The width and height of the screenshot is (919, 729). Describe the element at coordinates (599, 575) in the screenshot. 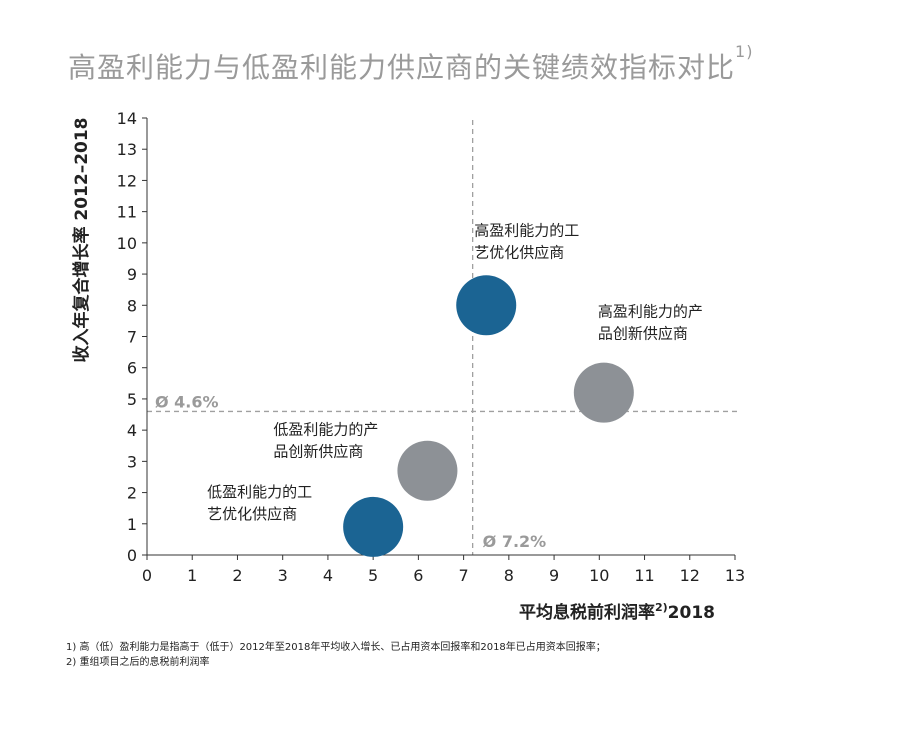

I see `x-tick-label: 10` at that location.